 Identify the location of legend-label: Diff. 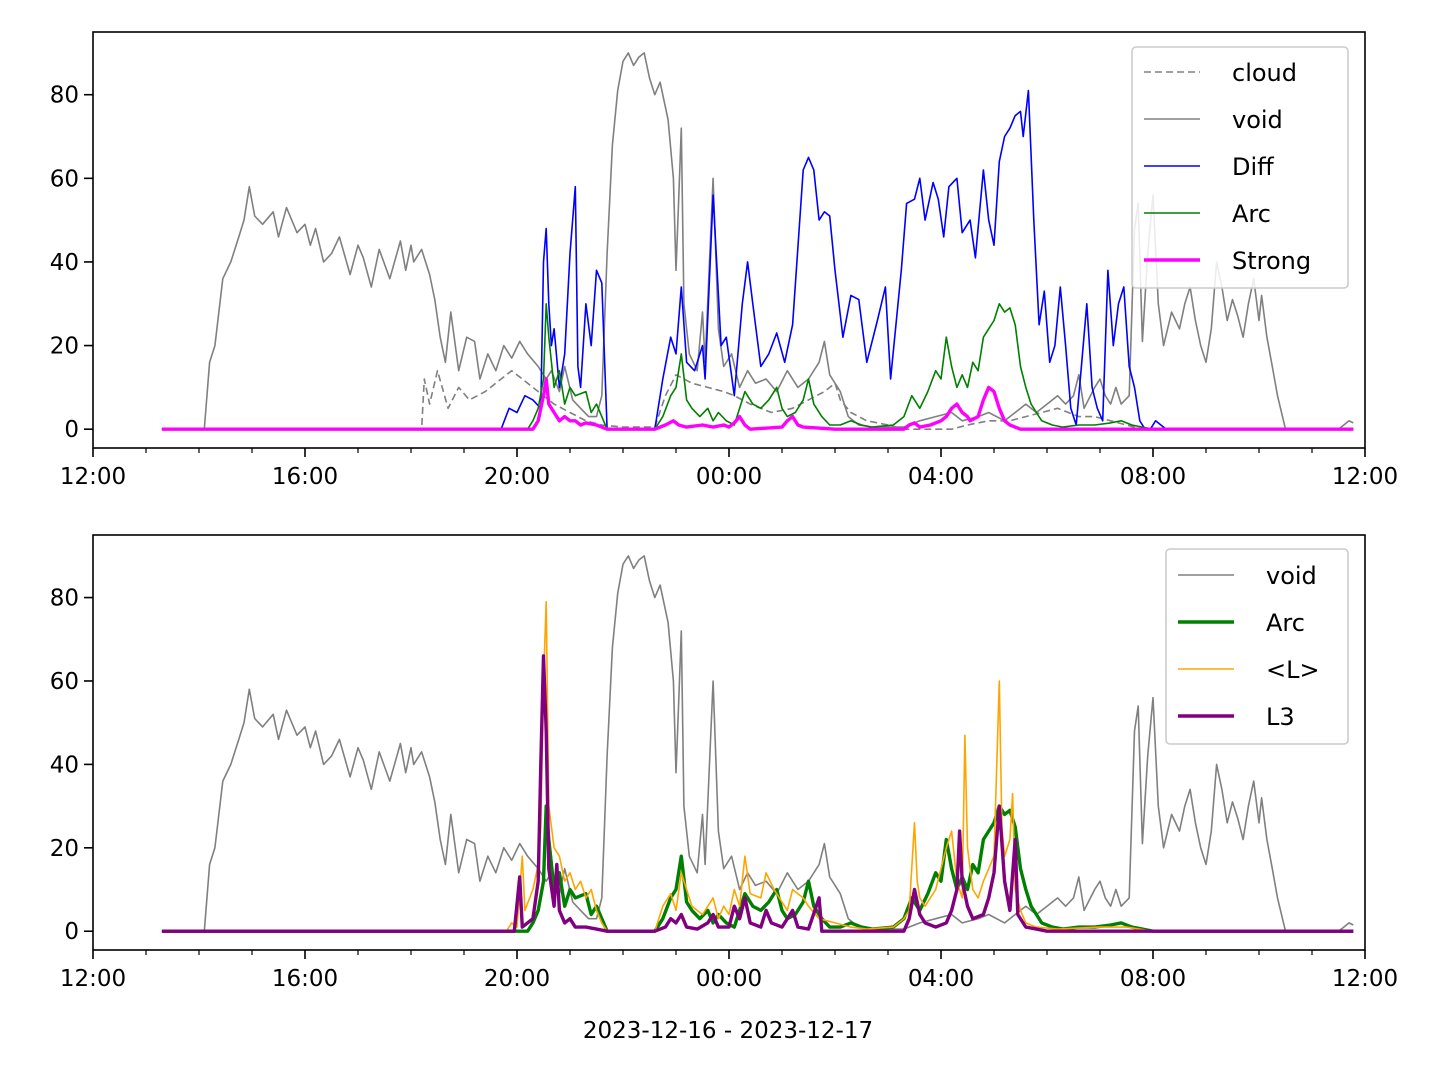
(1253, 167).